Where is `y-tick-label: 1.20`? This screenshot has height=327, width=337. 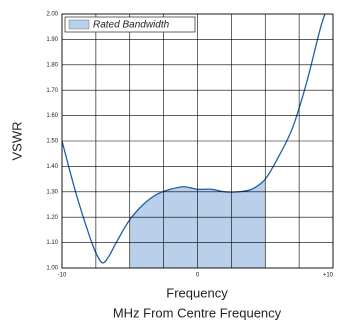 y-tick-label: 1.20 is located at coordinates (52, 218).